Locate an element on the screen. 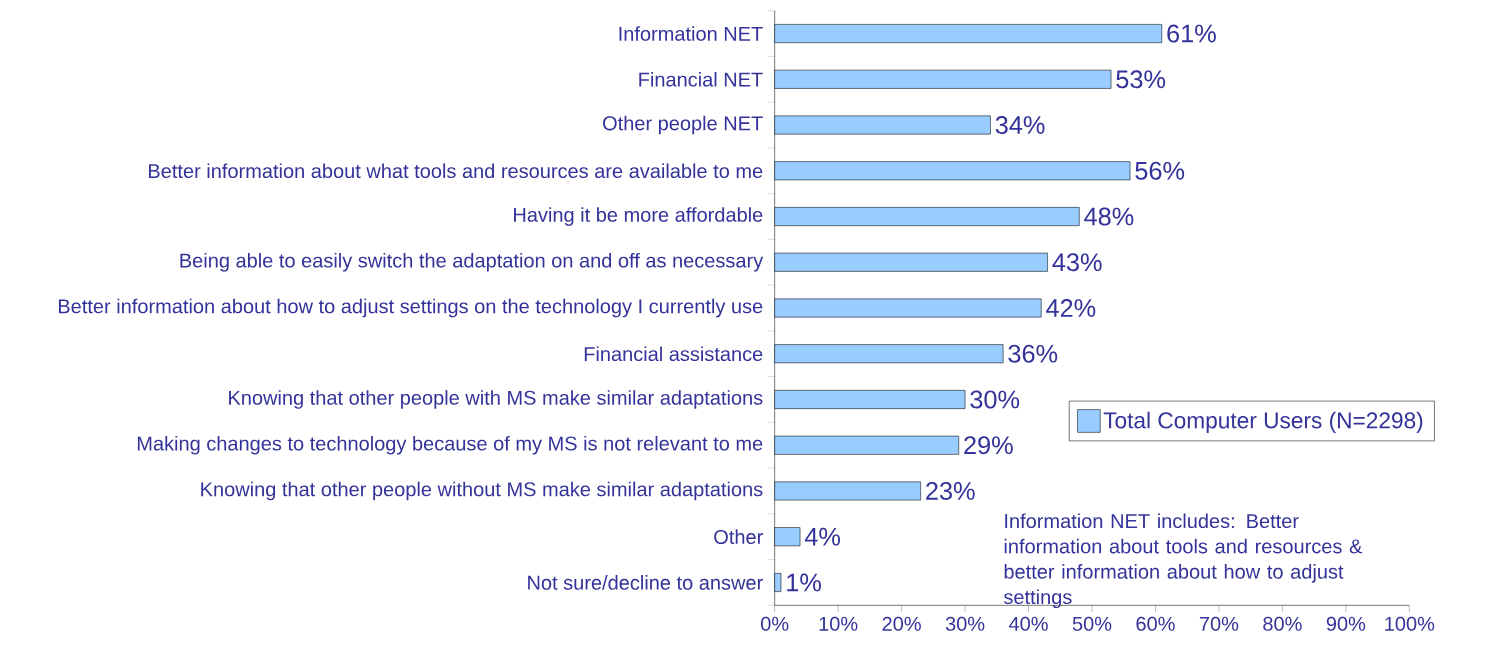 This screenshot has height=652, width=1512. data-label: 29% is located at coordinates (988, 445).